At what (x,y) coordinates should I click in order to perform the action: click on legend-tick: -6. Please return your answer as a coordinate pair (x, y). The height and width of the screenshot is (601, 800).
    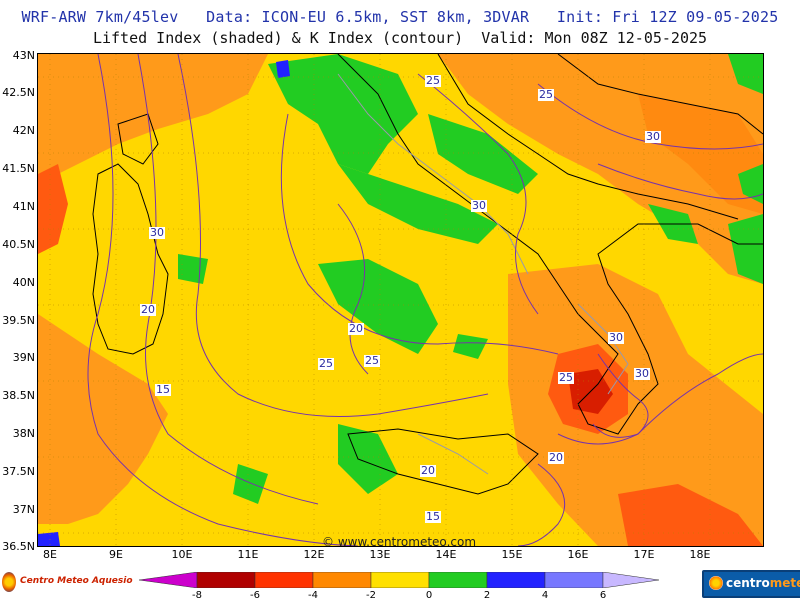
    Looking at the image, I should click on (255, 595).